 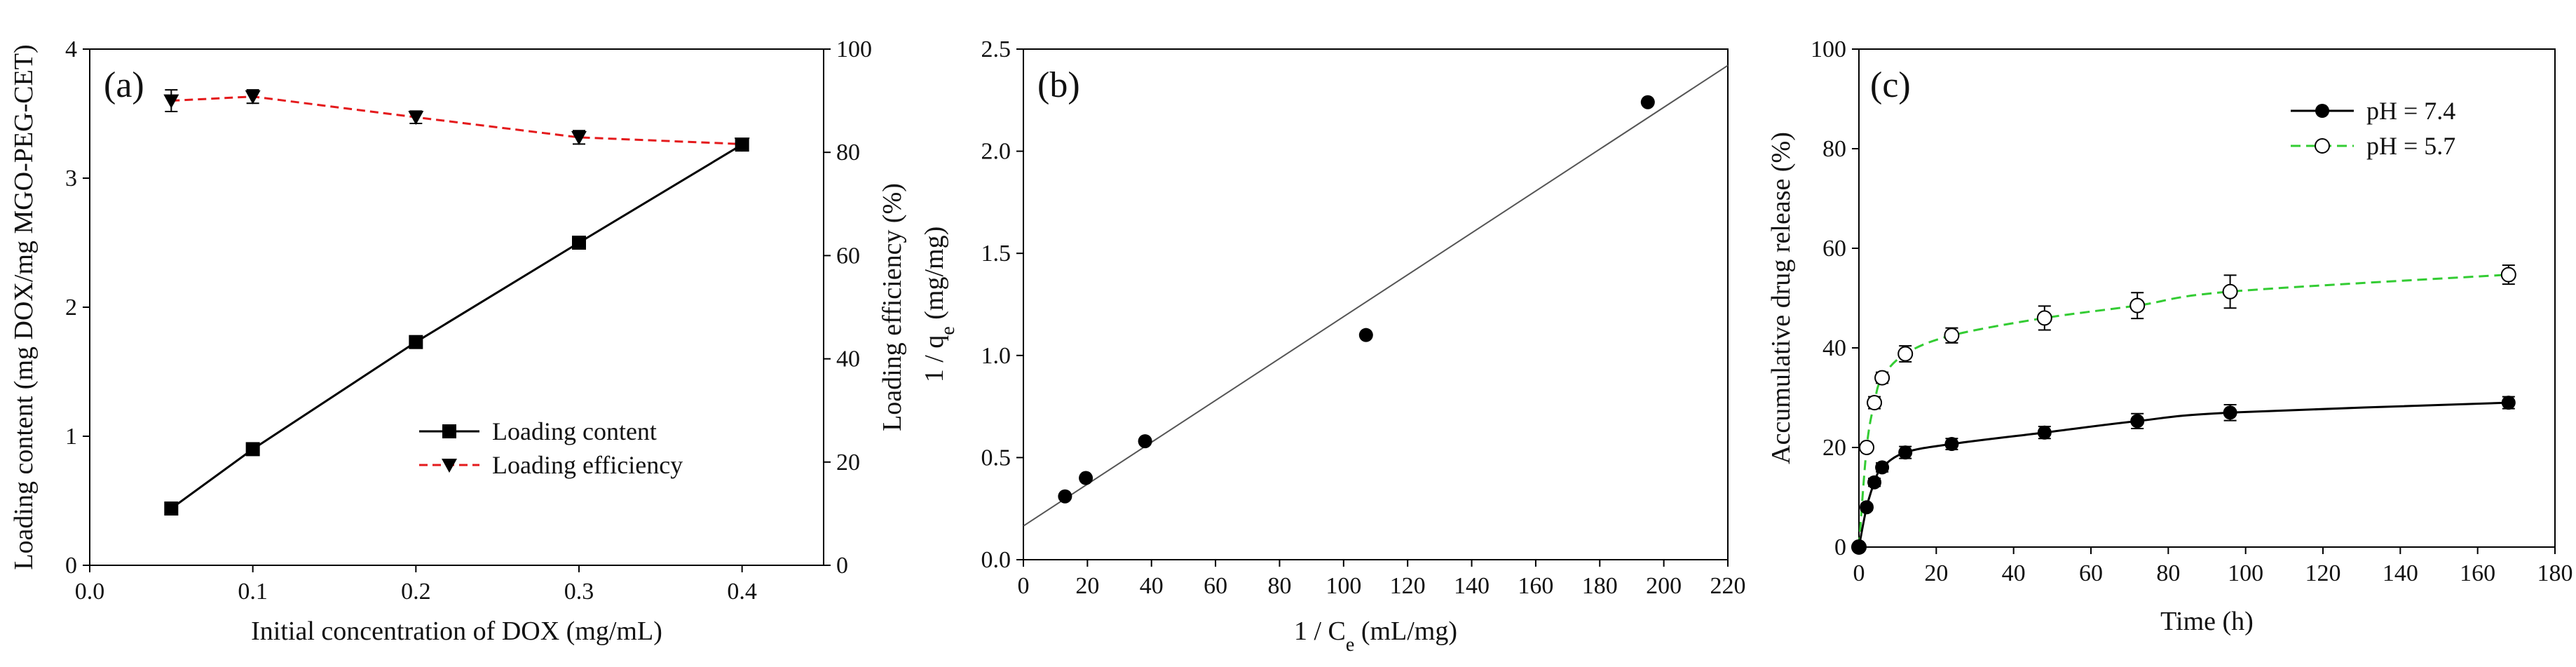 I want to click on panel-c-y-tick-label: 40, so click(x=1834, y=348).